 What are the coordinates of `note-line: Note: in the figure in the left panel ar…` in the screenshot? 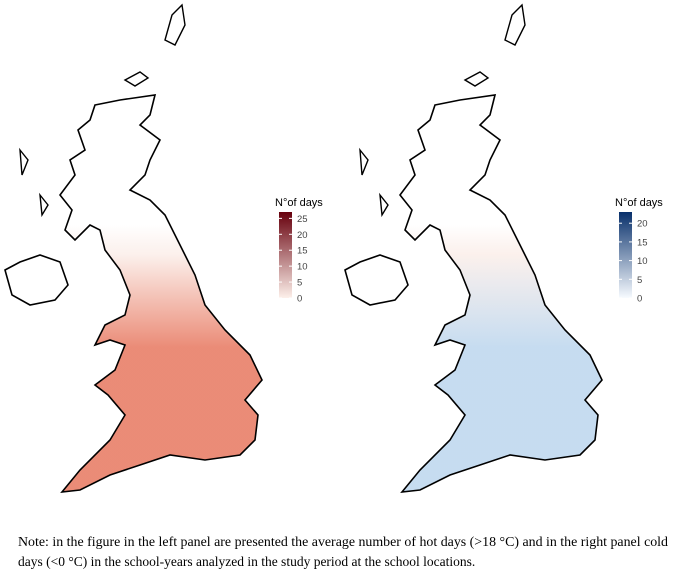 It's located at (343, 541).